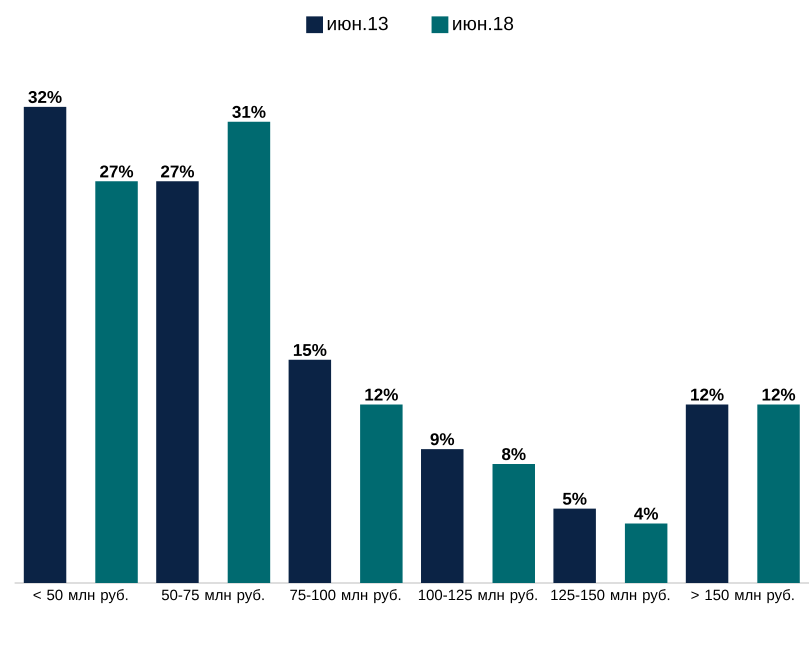 This screenshot has height=649, width=811. I want to click on x-tick-label: 100-125 млн руб., so click(477, 596).